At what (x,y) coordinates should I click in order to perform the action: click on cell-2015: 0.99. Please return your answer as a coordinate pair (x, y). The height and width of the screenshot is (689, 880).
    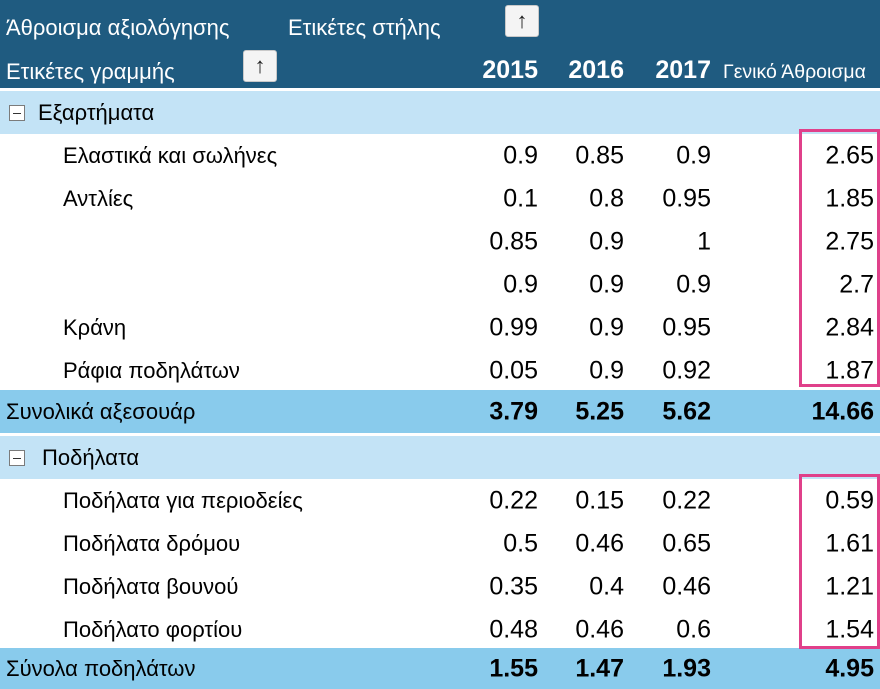
    Looking at the image, I should click on (513, 327).